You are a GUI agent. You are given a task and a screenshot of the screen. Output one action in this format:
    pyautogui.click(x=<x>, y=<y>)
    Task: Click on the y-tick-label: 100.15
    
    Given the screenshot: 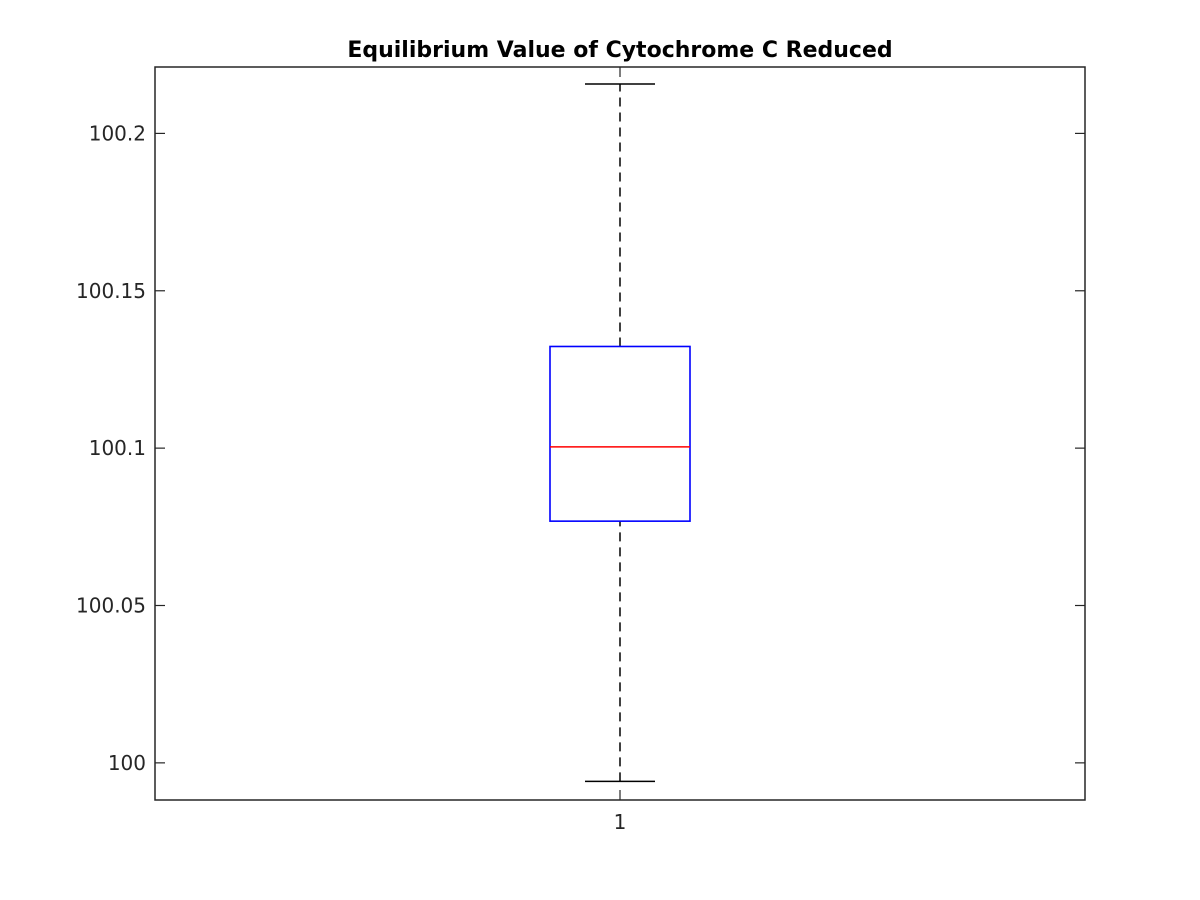 What is the action you would take?
    pyautogui.click(x=111, y=291)
    